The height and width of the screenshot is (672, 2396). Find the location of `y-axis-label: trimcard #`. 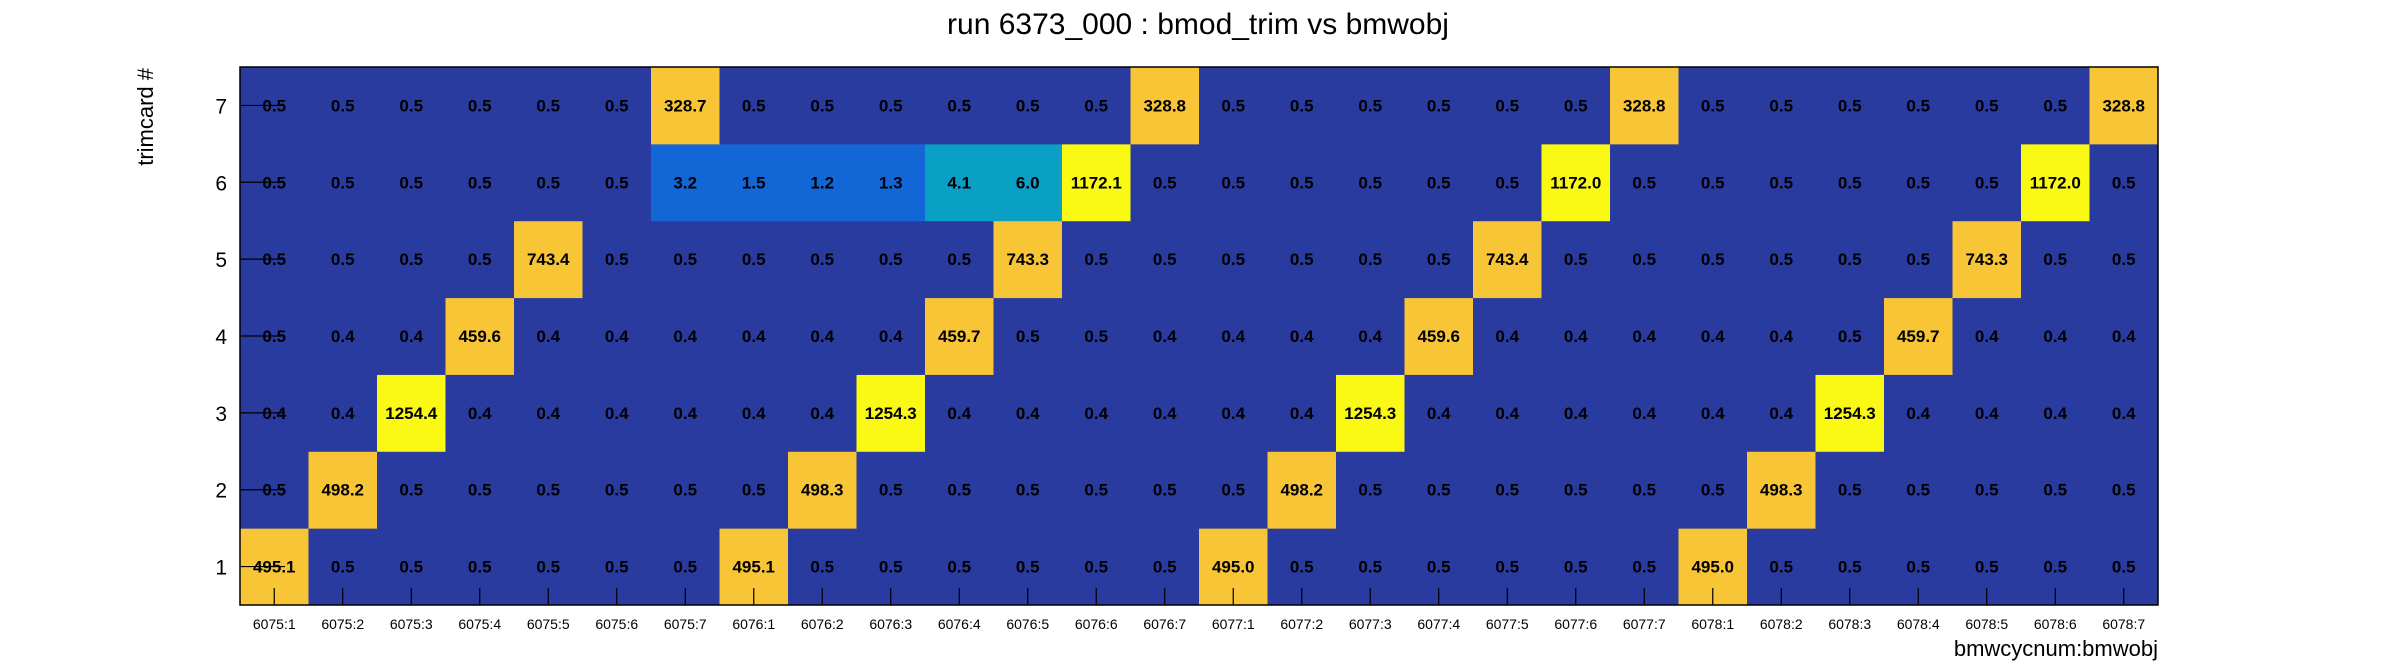

y-axis-label: trimcard # is located at coordinates (145, 116).